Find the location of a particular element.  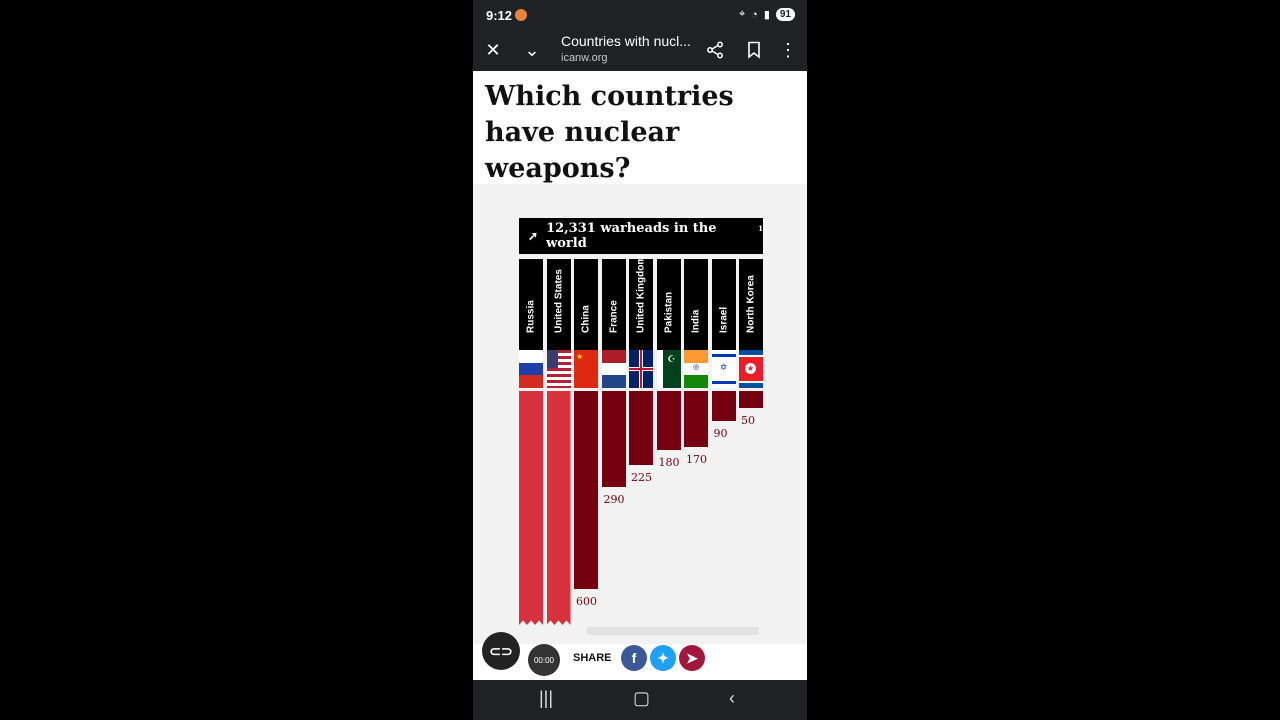

flag-icon: ◎ is located at coordinates (696, 369).